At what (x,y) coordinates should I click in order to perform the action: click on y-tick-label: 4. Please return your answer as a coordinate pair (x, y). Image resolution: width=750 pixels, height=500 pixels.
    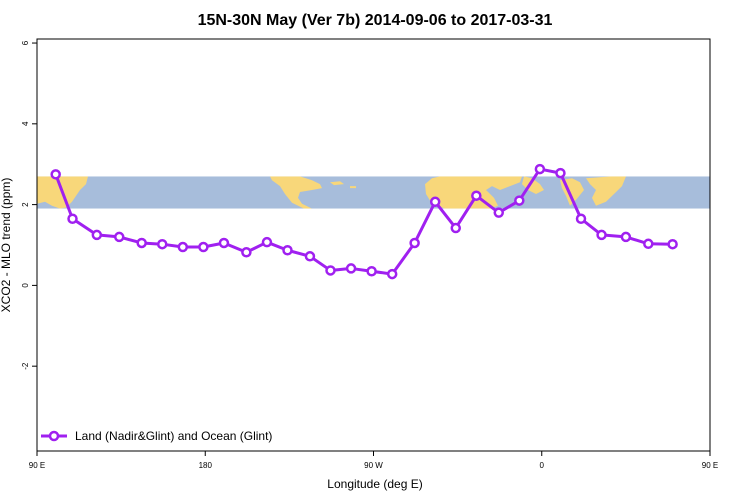
    Looking at the image, I should click on (25, 123).